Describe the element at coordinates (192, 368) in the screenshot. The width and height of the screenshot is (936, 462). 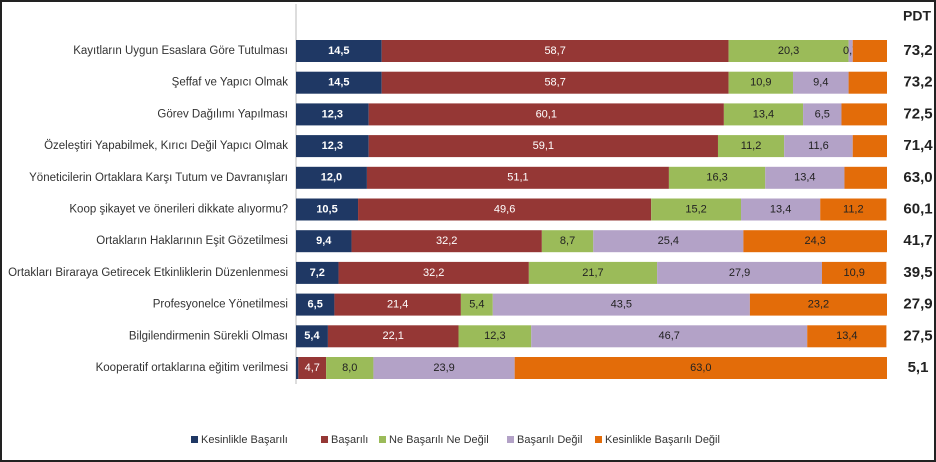
I see `category-label: Kooperatif ortaklarına eğitim verilmesi` at that location.